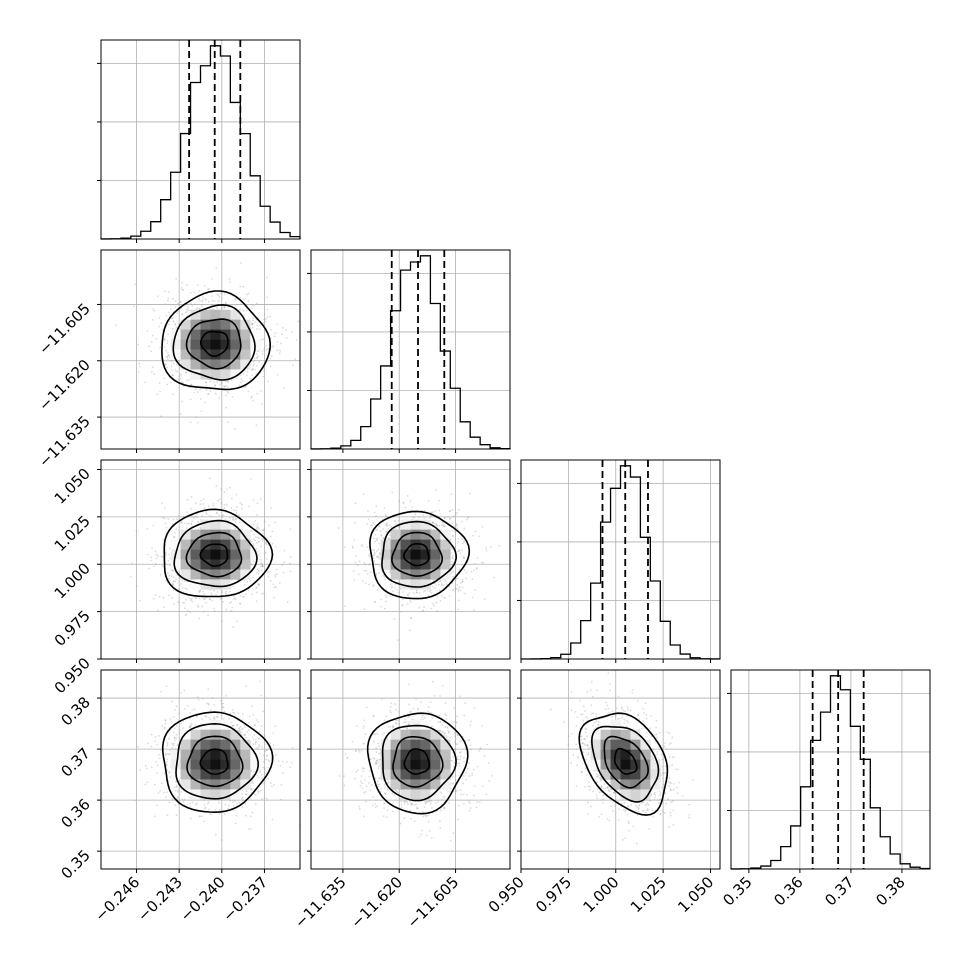 This screenshot has width=970, height=970. Describe the element at coordinates (75, 711) in the screenshot. I see `y-tick-label-3-3: 0.38` at that location.